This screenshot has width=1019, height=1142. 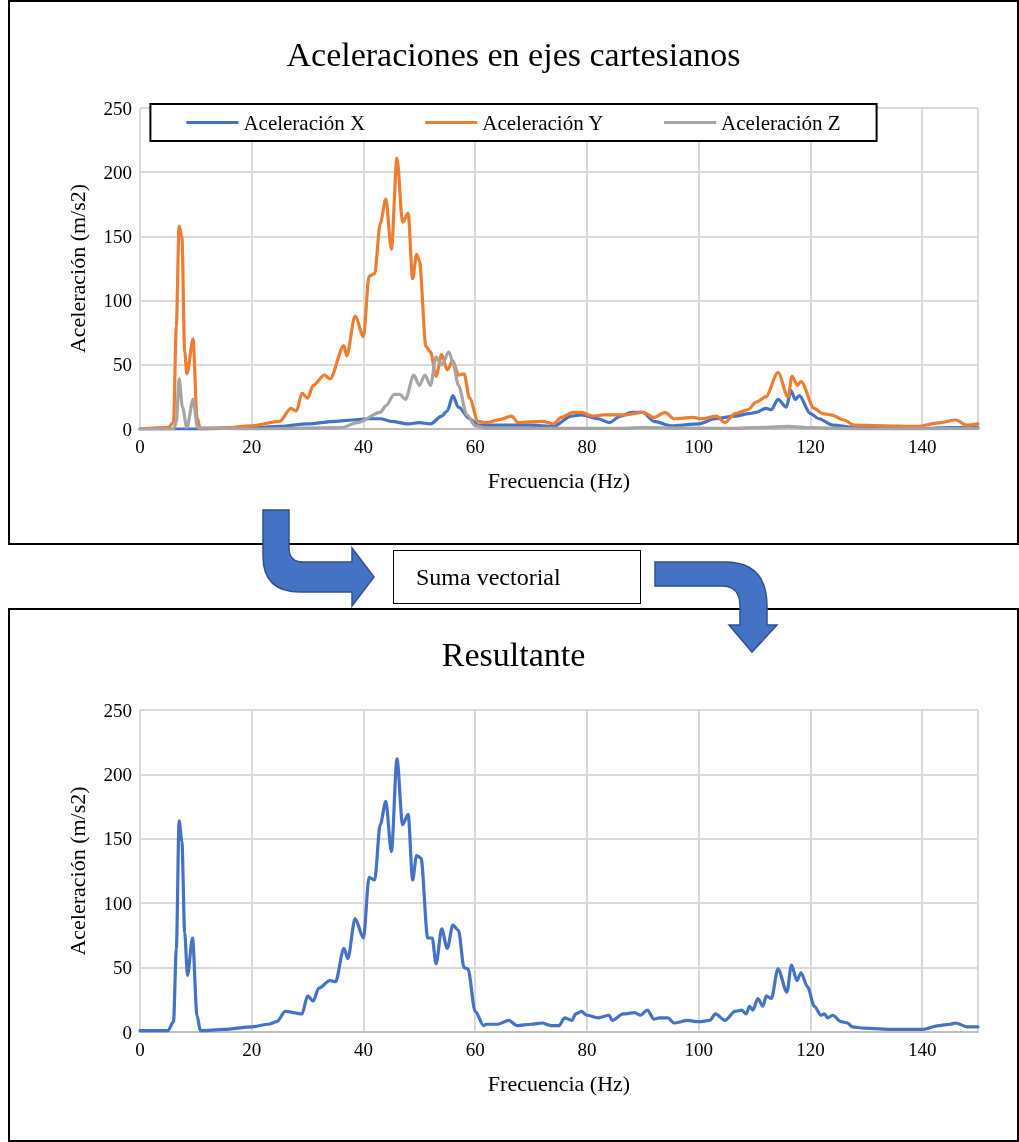 What do you see at coordinates (513, 54) in the screenshot?
I see `chart-title: Aceleraciones en ejes cartesianos` at bounding box center [513, 54].